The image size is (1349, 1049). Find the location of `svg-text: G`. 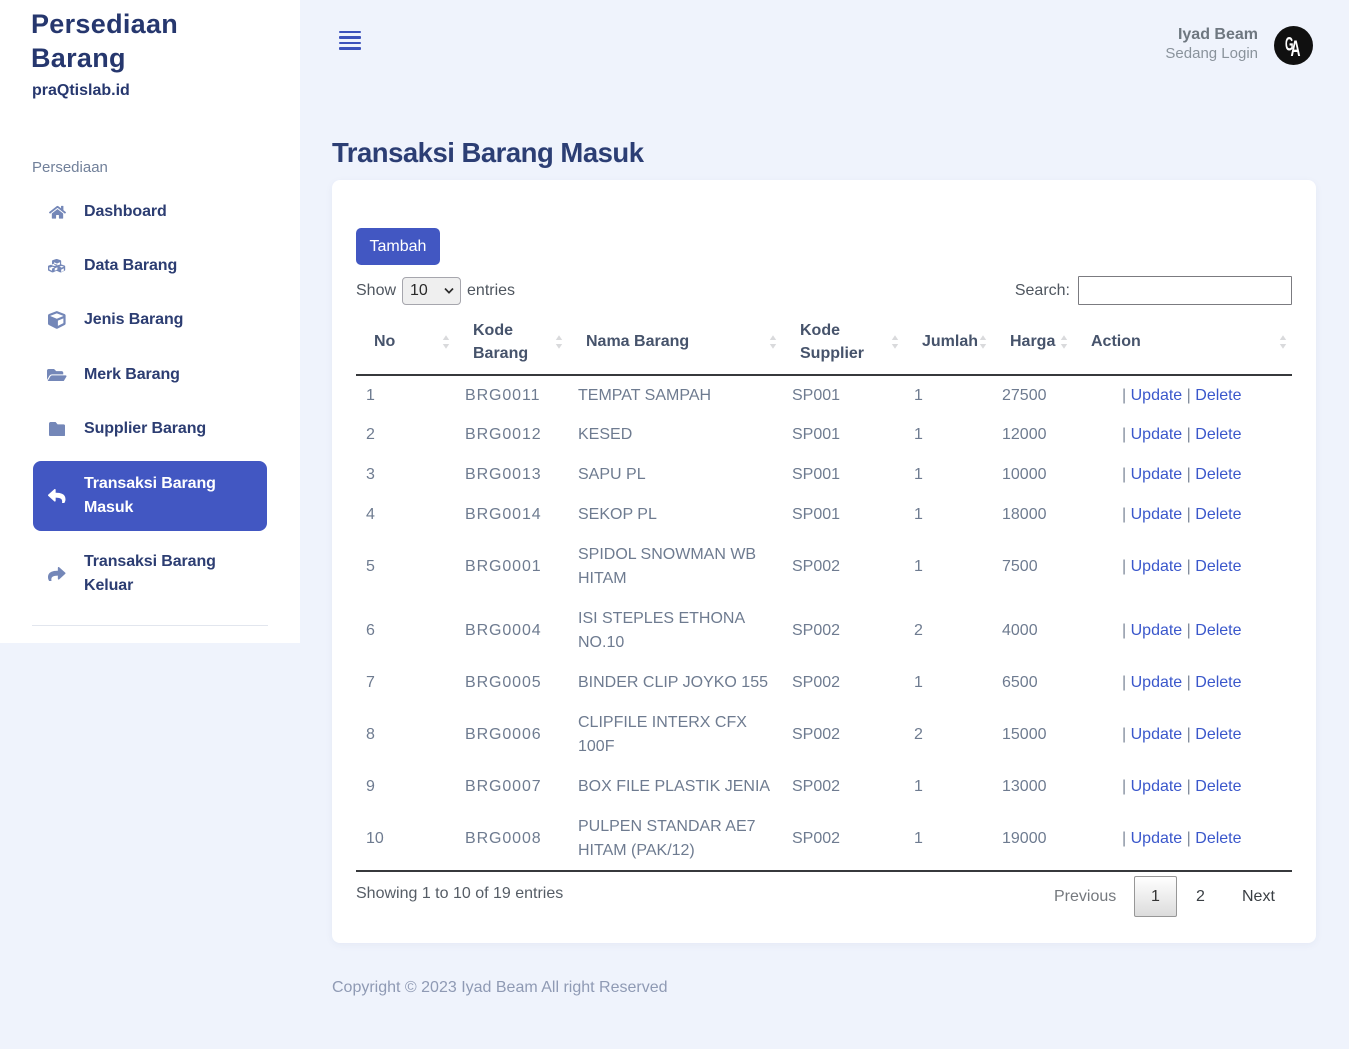

svg-text: G is located at coordinates (1289, 45).